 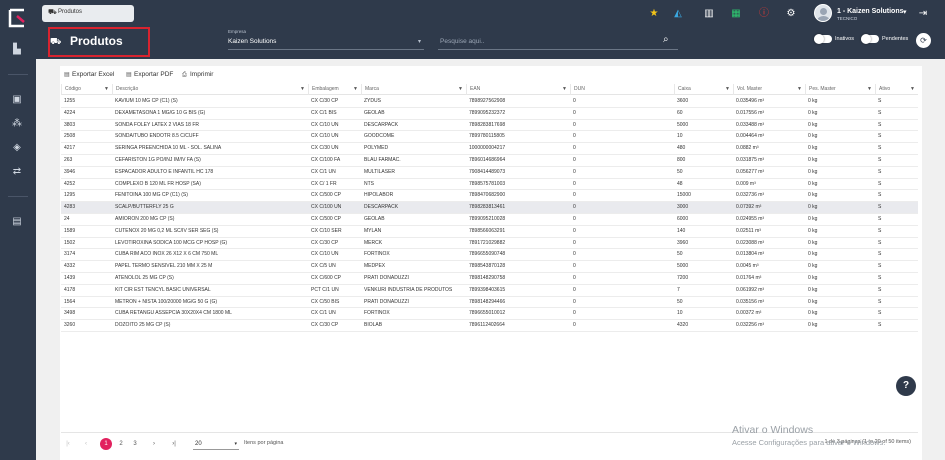 What do you see at coordinates (382, 160) in the screenshot?
I see `cell-brand: BLAU FARMAC.` at bounding box center [382, 160].